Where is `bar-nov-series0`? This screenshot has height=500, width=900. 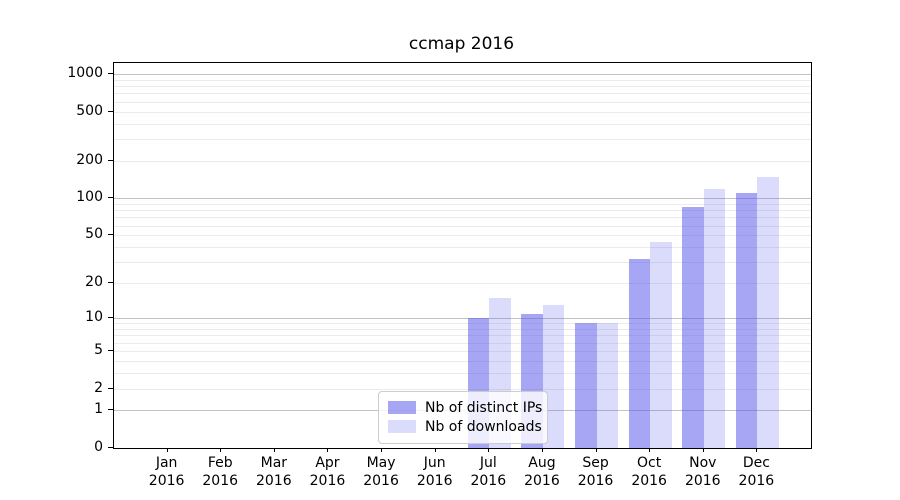
bar-nov-series0 is located at coordinates (693, 327).